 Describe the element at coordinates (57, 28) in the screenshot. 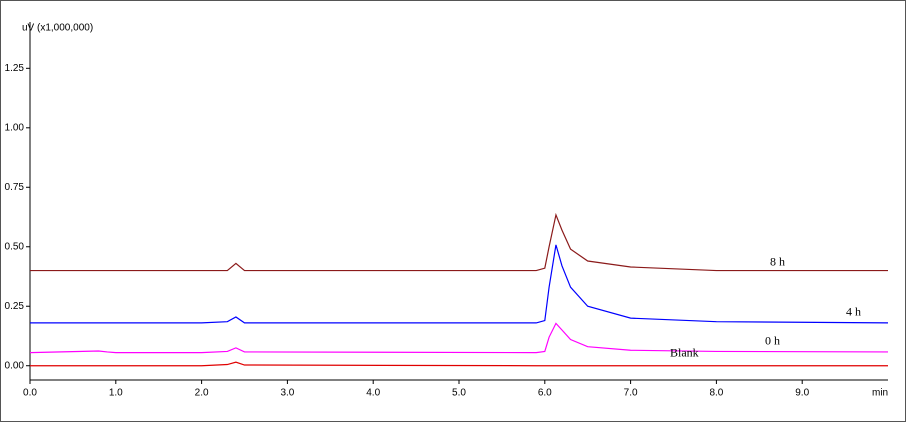

I see `y-axis-label: uV (x1,000,000)` at that location.